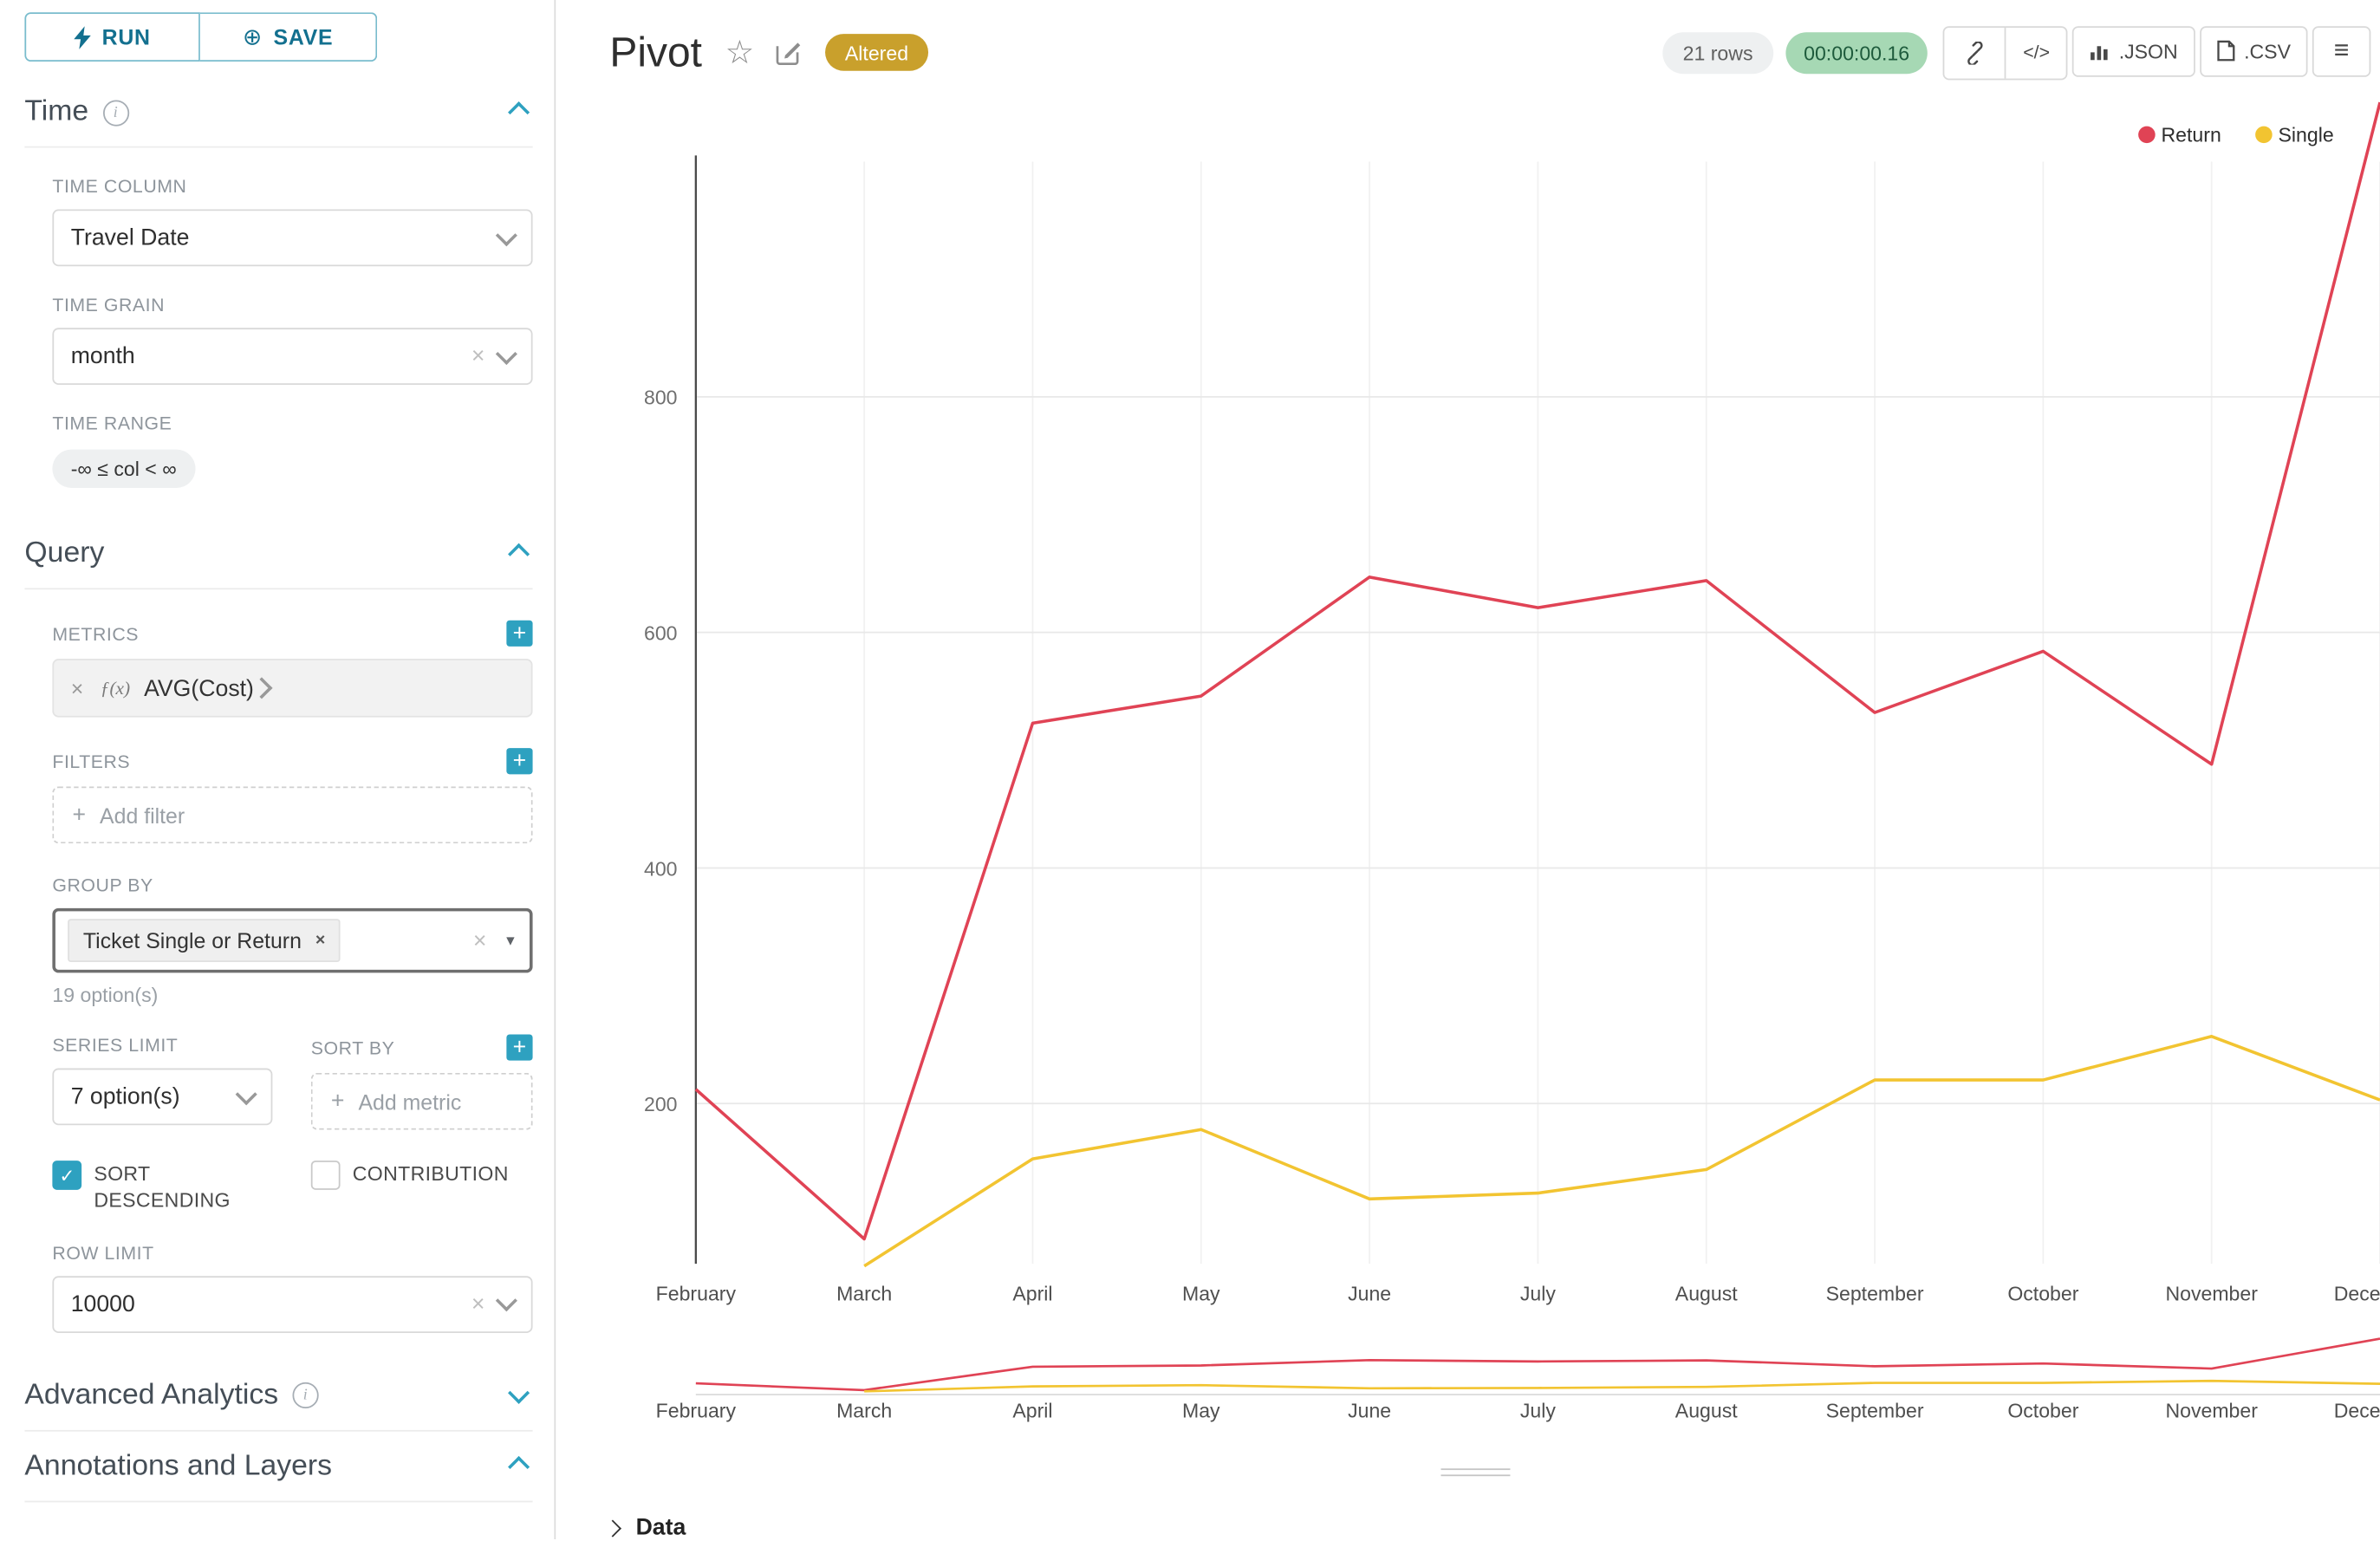 This screenshot has width=2380, height=1541. I want to click on panel-resize-handle, so click(1475, 1474).